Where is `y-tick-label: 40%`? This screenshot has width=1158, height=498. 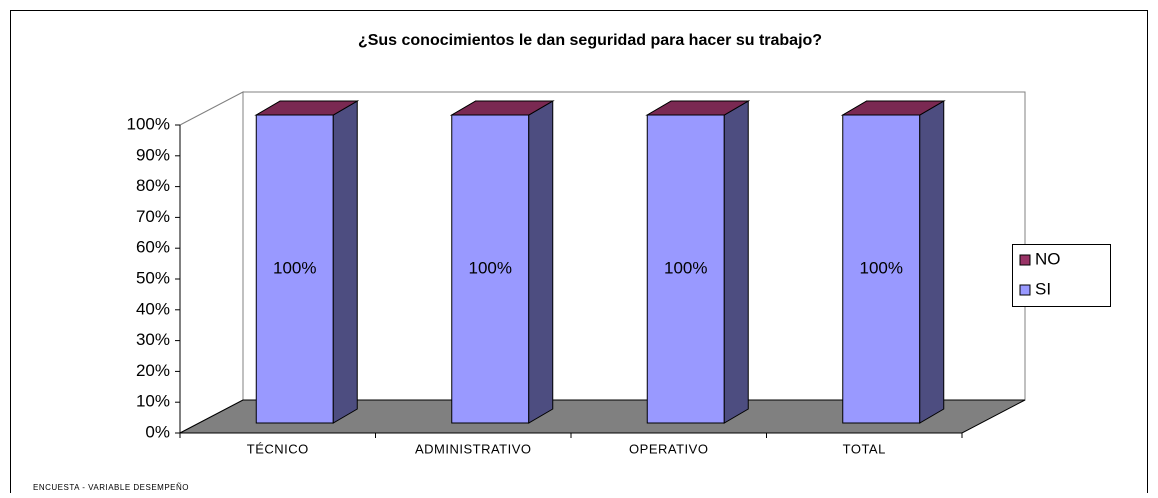 y-tick-label: 40% is located at coordinates (153, 308).